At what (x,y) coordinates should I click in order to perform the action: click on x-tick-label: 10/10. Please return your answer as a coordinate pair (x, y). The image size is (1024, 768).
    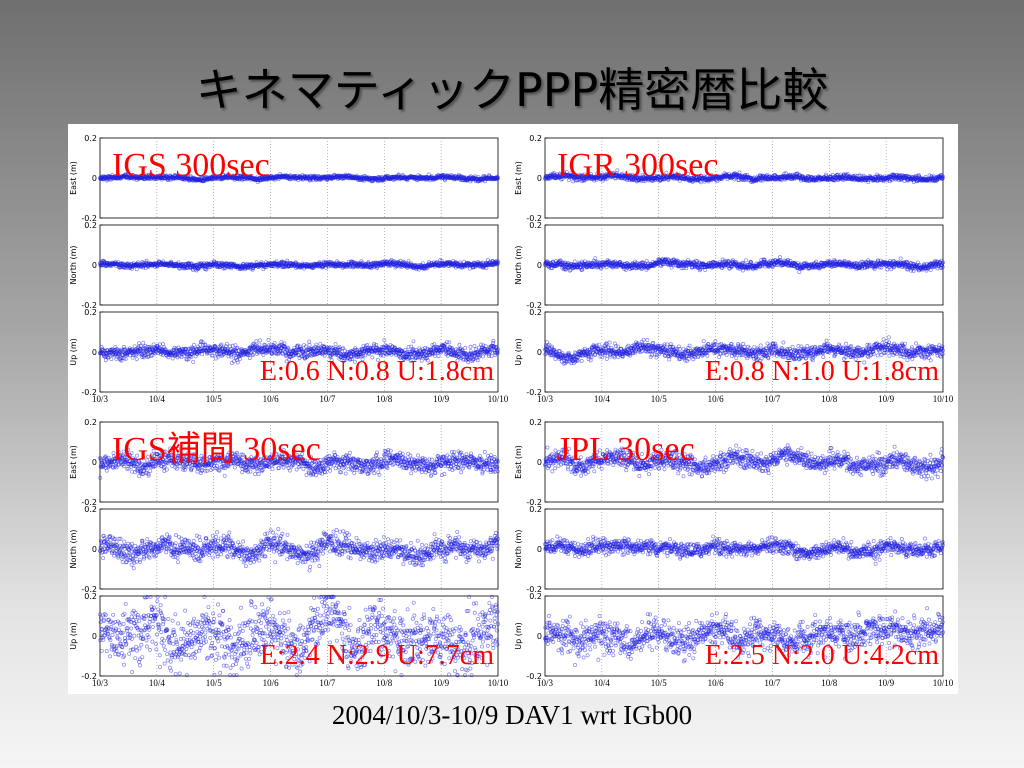
    Looking at the image, I should click on (498, 399).